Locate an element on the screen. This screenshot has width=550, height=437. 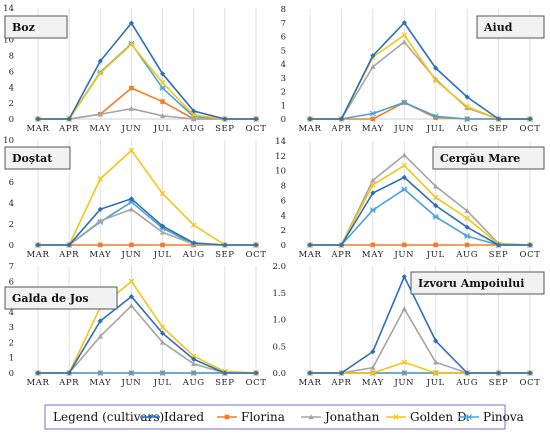
y-tick-label: 1.5 is located at coordinates (279, 294).